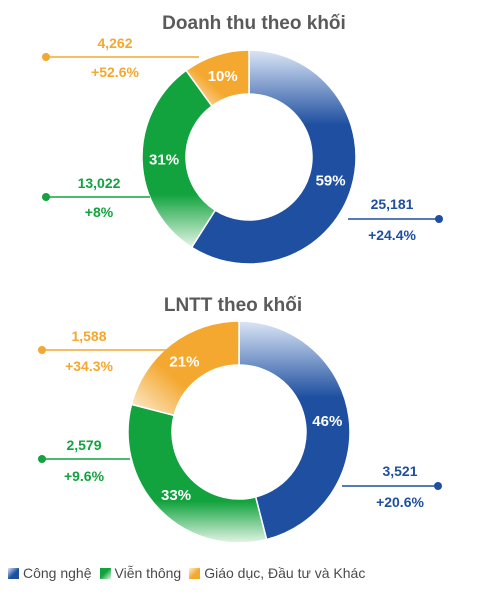 Image resolution: width=478 pixels, height=601 pixels. What do you see at coordinates (114, 43) in the screenshot?
I see `value-label: 4,262` at bounding box center [114, 43].